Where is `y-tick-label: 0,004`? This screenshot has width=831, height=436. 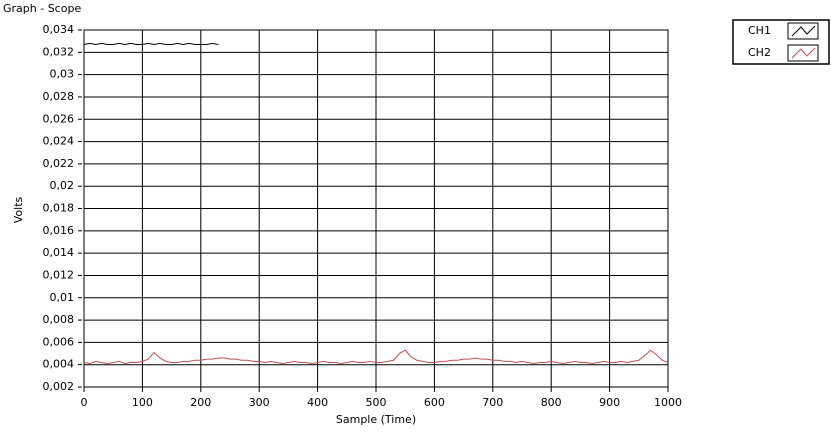 y-tick-label: 0,004 is located at coordinates (59, 364).